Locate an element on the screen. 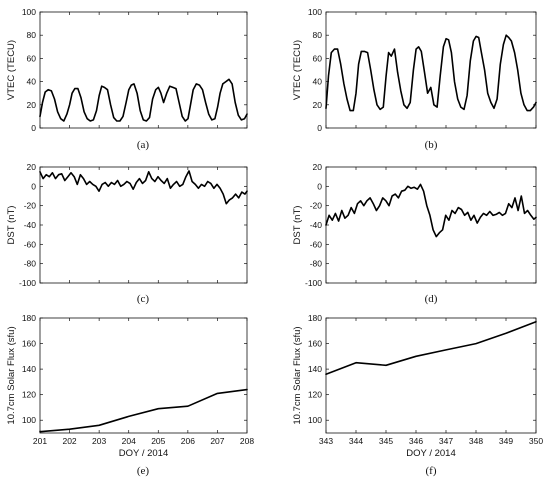 The height and width of the screenshot is (483, 550). x-tick-label: 345 is located at coordinates (386, 441).